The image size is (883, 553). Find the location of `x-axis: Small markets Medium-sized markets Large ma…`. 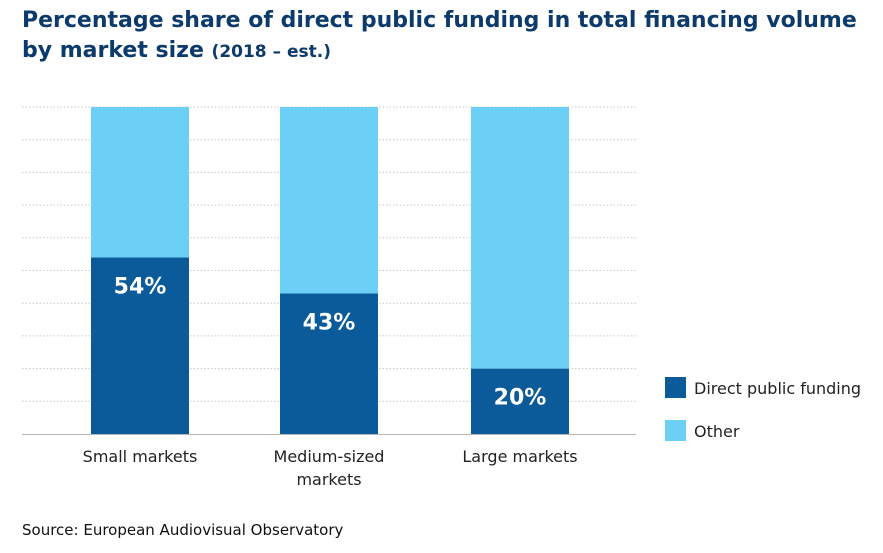

x-axis: Small markets Medium-sized markets Large ma… is located at coordinates (330, 468).